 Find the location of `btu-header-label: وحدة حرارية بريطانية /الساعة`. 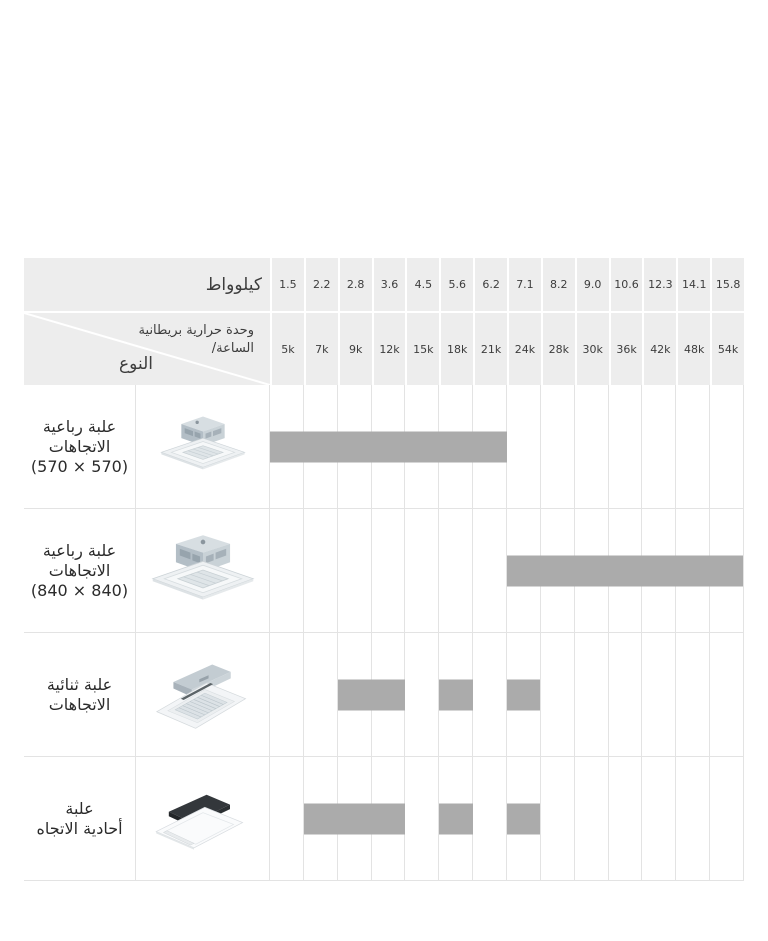

btu-header-label: وحدة حرارية بريطانية /الساعة is located at coordinates (196, 340).